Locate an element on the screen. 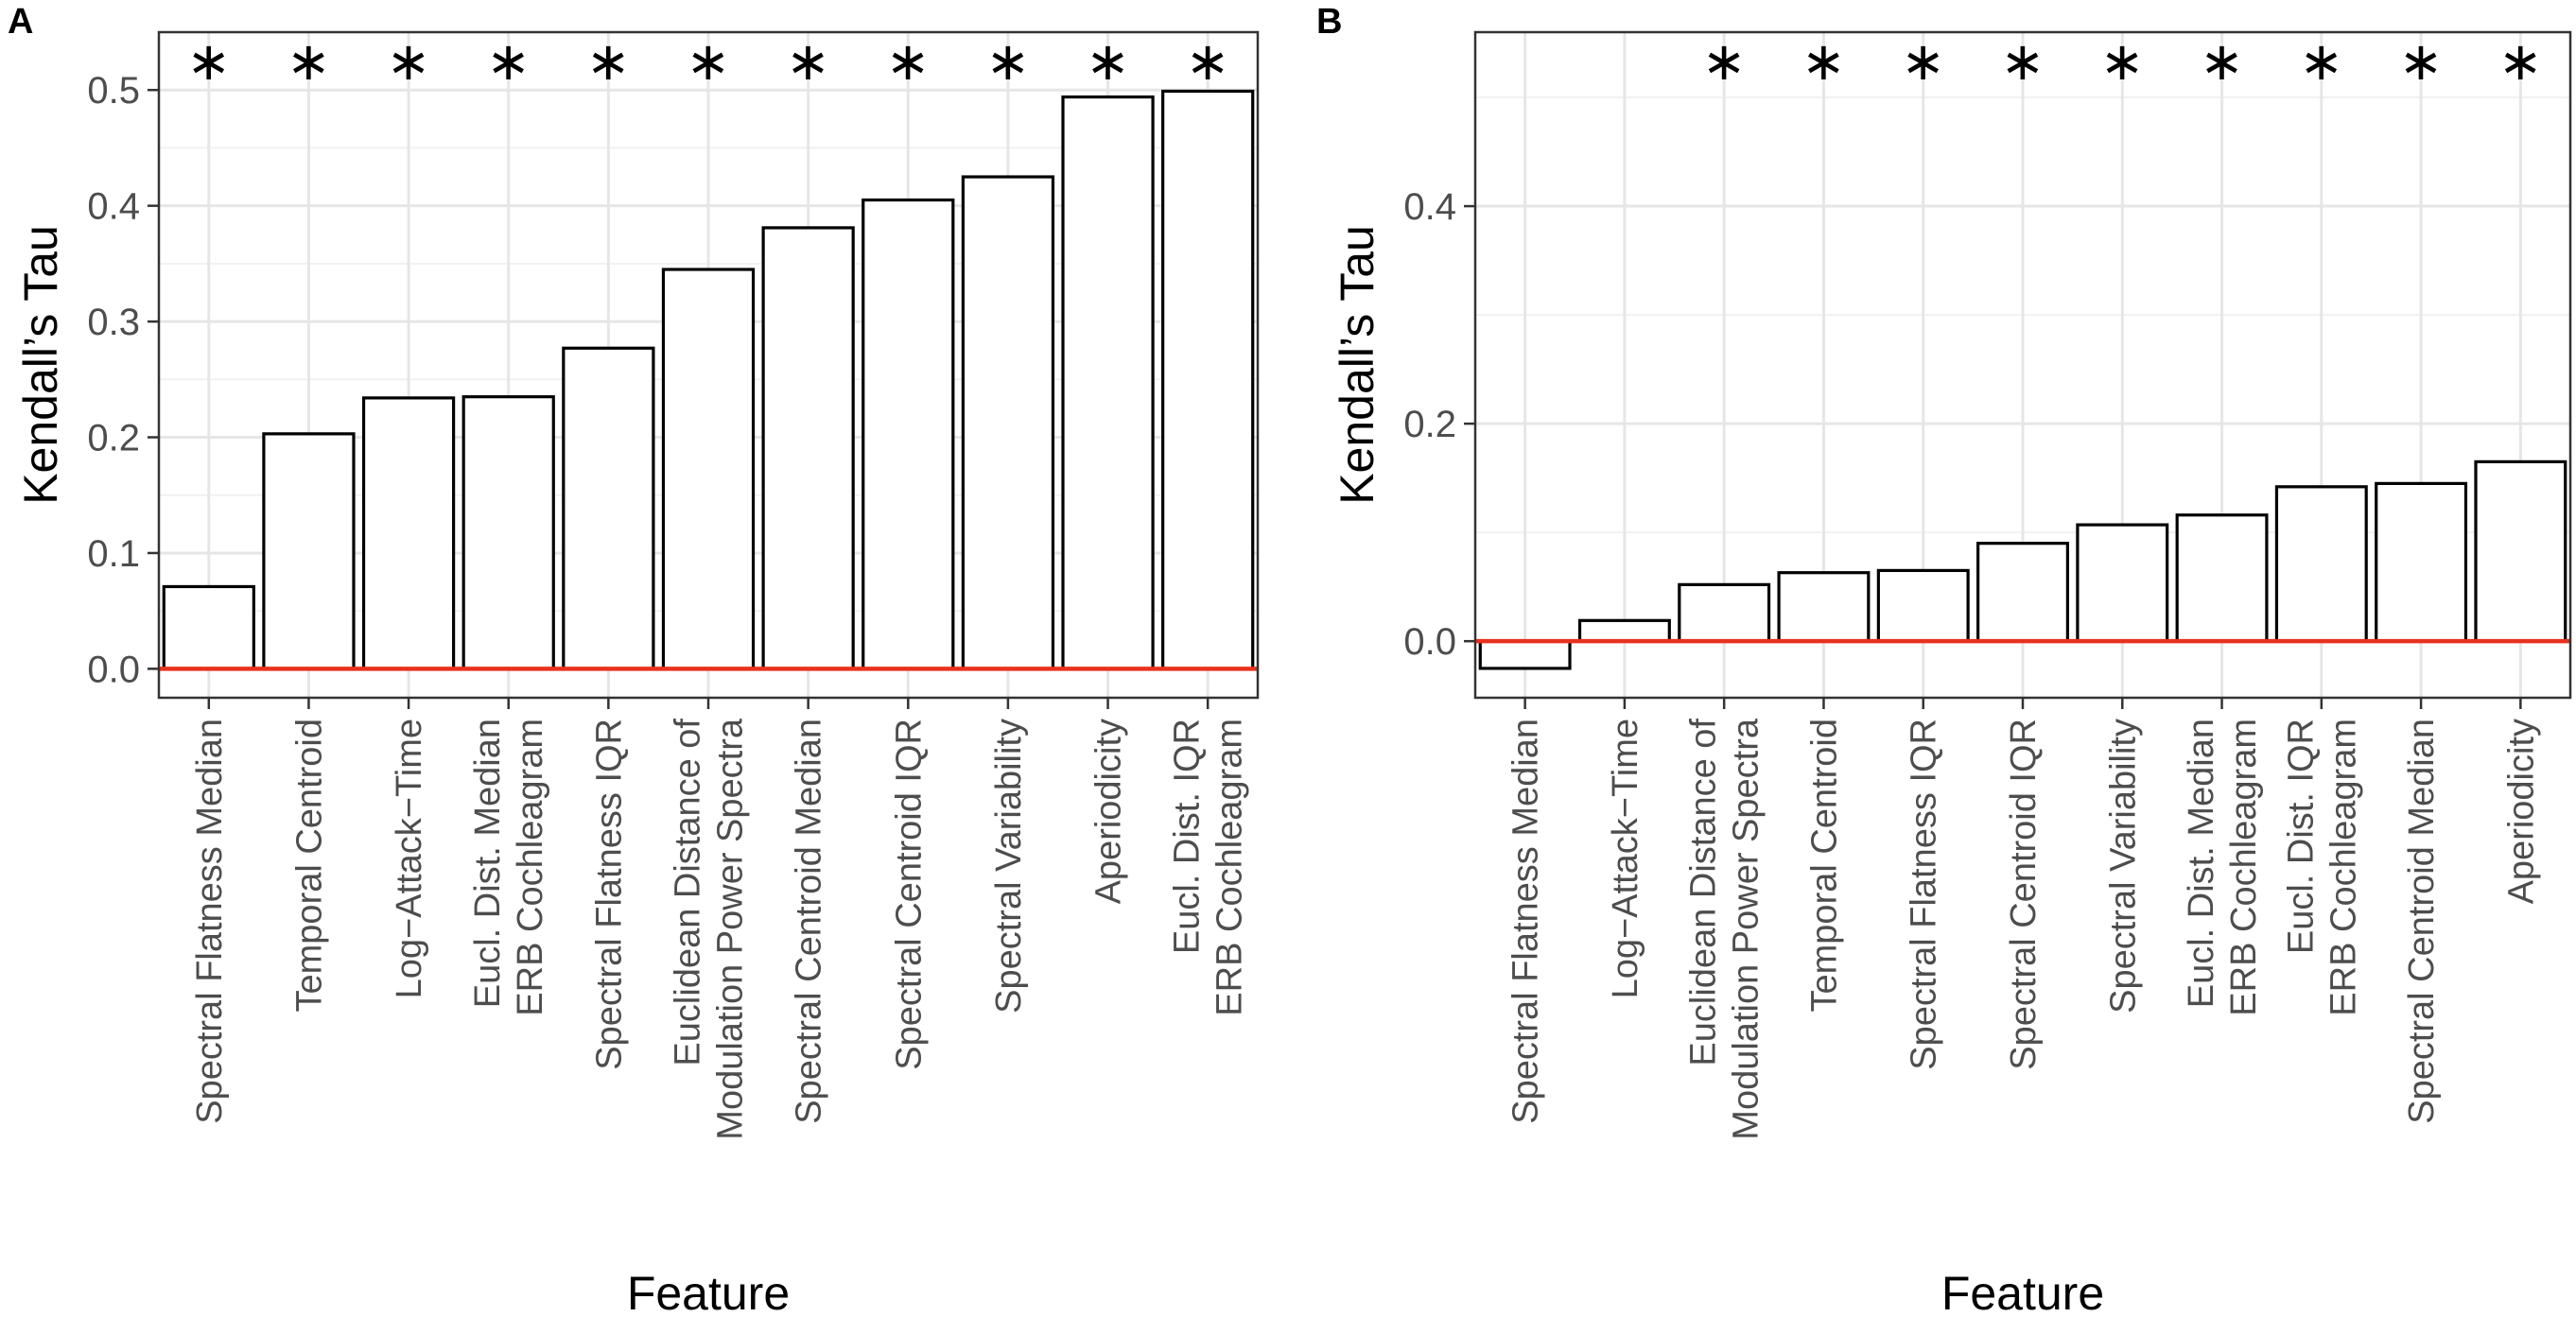 The image size is (2576, 1317). x-tick-label: Spectral Flatness IQR is located at coordinates (1924, 895).